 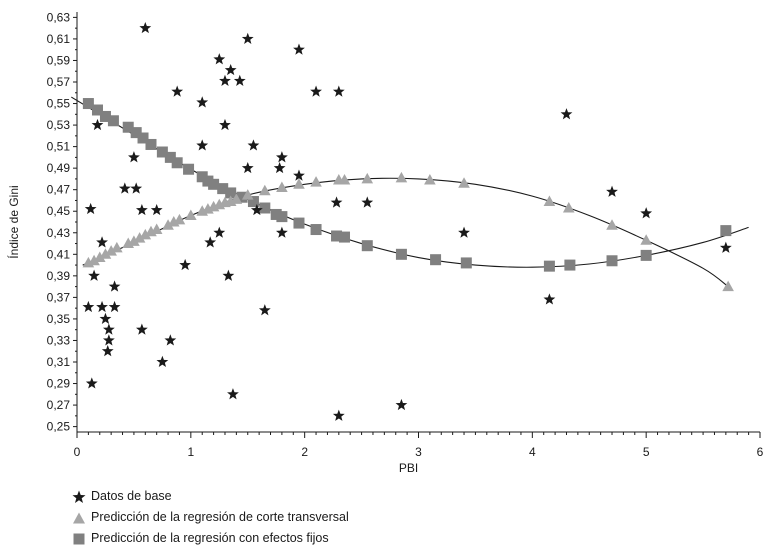 What do you see at coordinates (59, 125) in the screenshot?
I see `y-tick-label: 0,53` at bounding box center [59, 125].